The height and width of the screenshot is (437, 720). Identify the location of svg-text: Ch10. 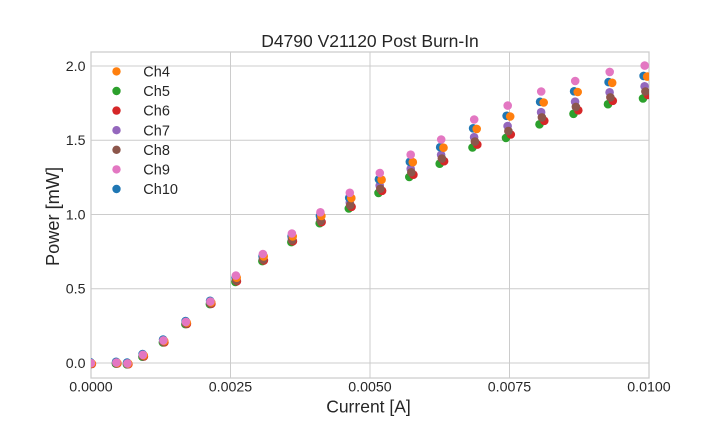
(160, 190).